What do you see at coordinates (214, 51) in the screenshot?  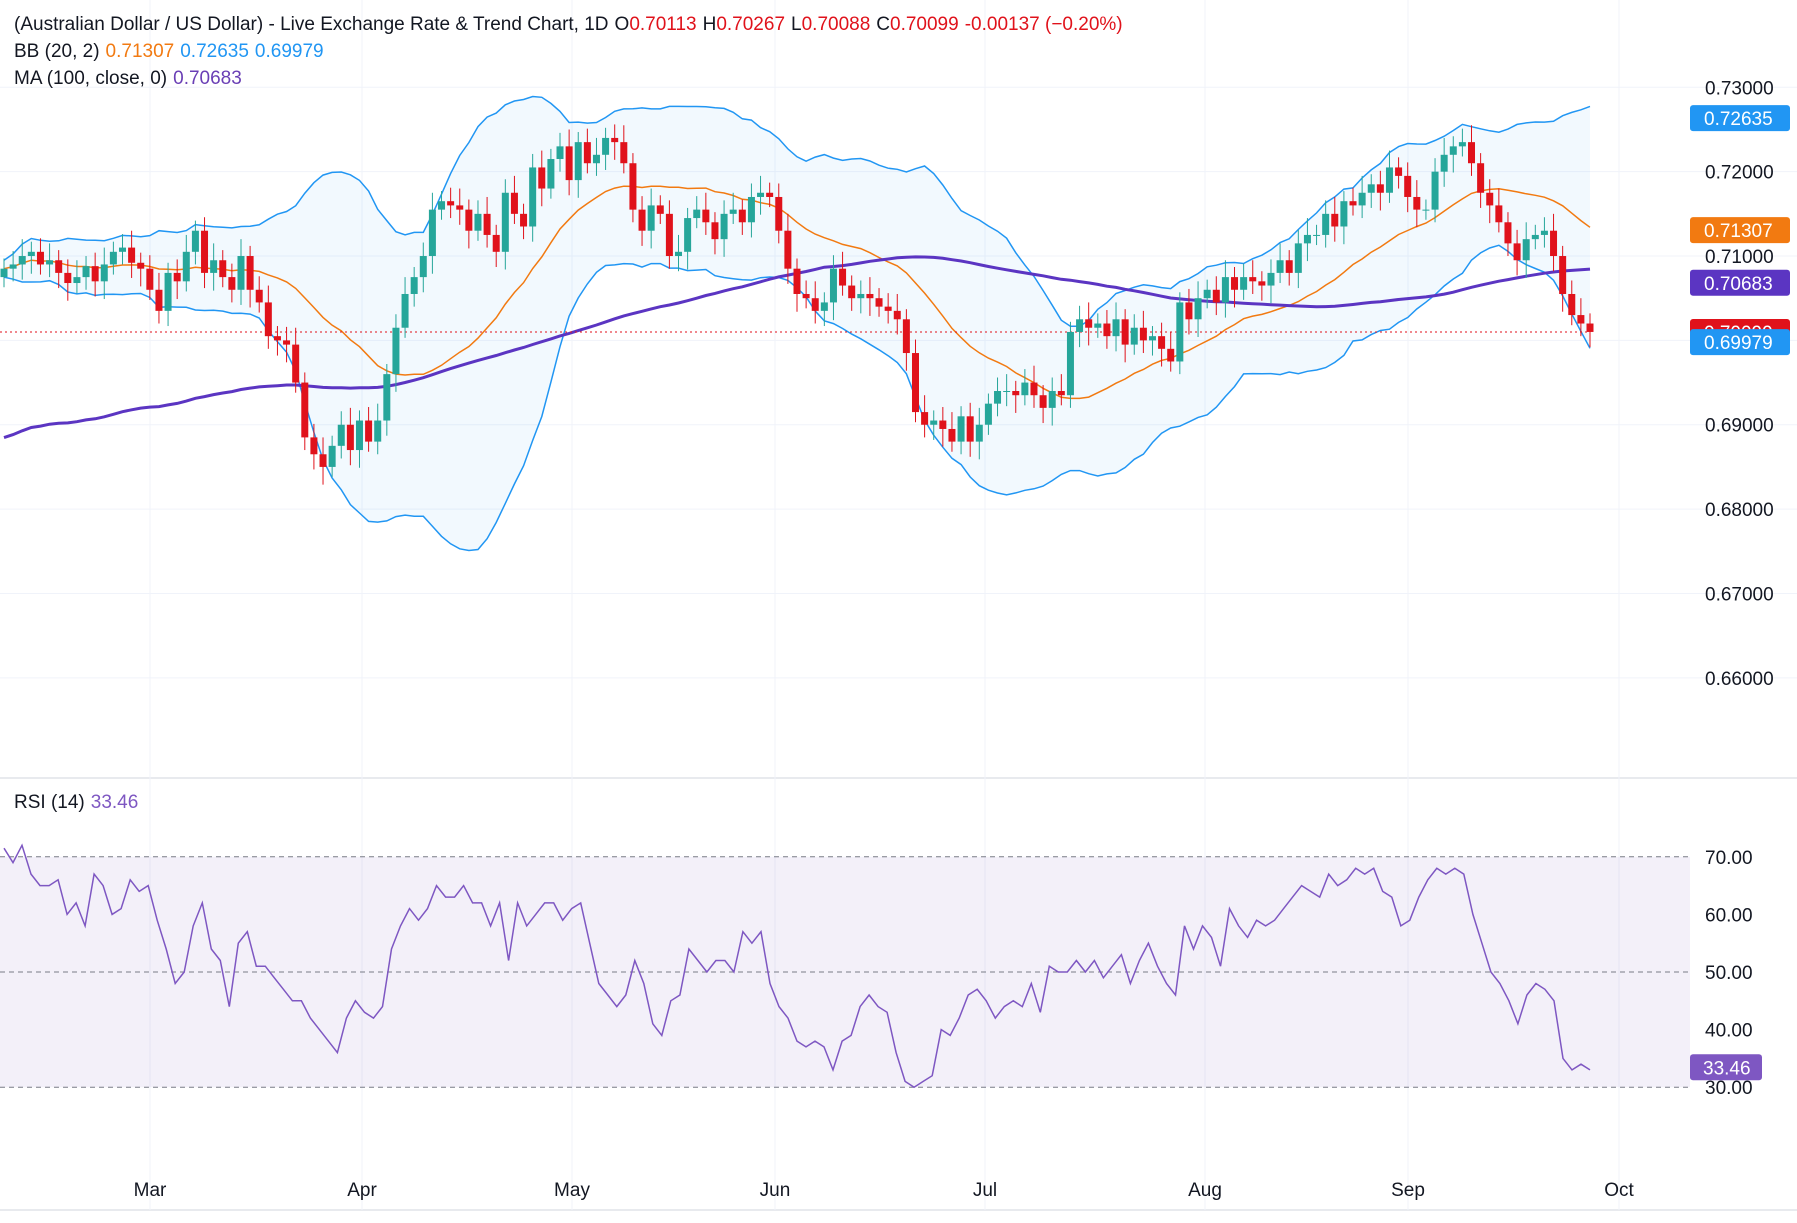 I see `bb-upper-value: 0.72635` at bounding box center [214, 51].